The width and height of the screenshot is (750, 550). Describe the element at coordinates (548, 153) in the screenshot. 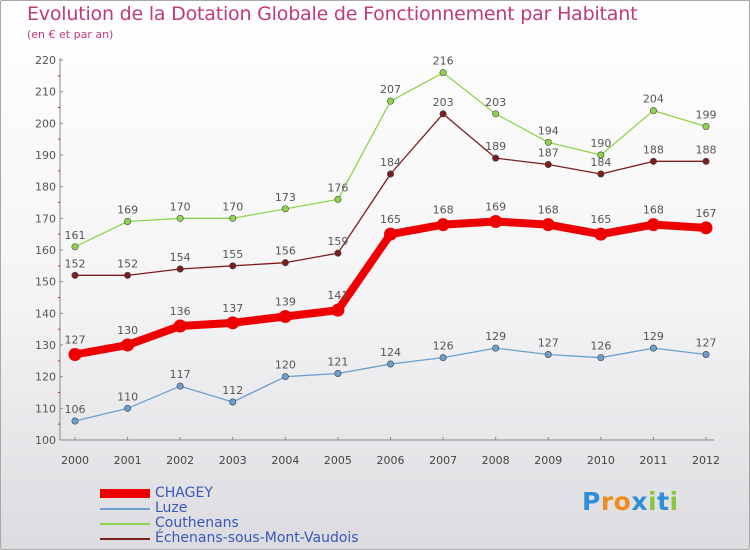

I see `data-label: 187` at that location.